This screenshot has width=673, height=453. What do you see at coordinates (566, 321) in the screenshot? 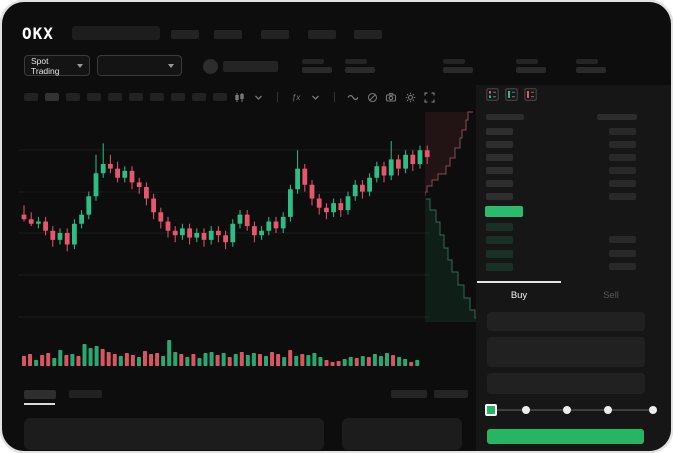
I see `price-input` at bounding box center [566, 321].